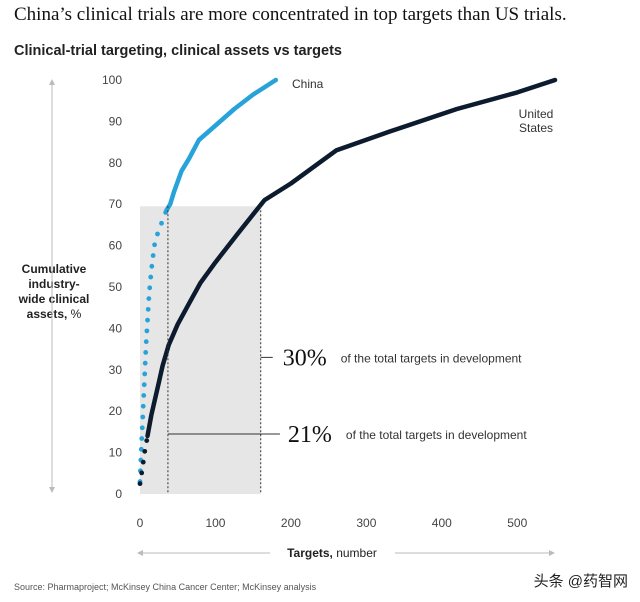 This screenshot has height=602, width=640. Describe the element at coordinates (118, 494) in the screenshot. I see `y-tick-label: 0` at that location.